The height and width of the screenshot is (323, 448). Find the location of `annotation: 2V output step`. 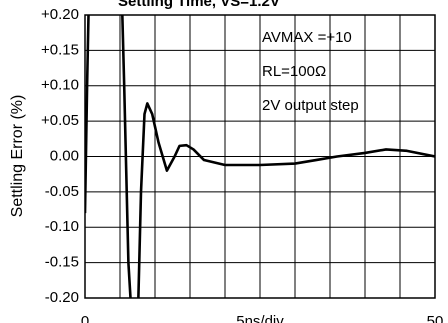

annotation: 2V output step is located at coordinates (310, 105).